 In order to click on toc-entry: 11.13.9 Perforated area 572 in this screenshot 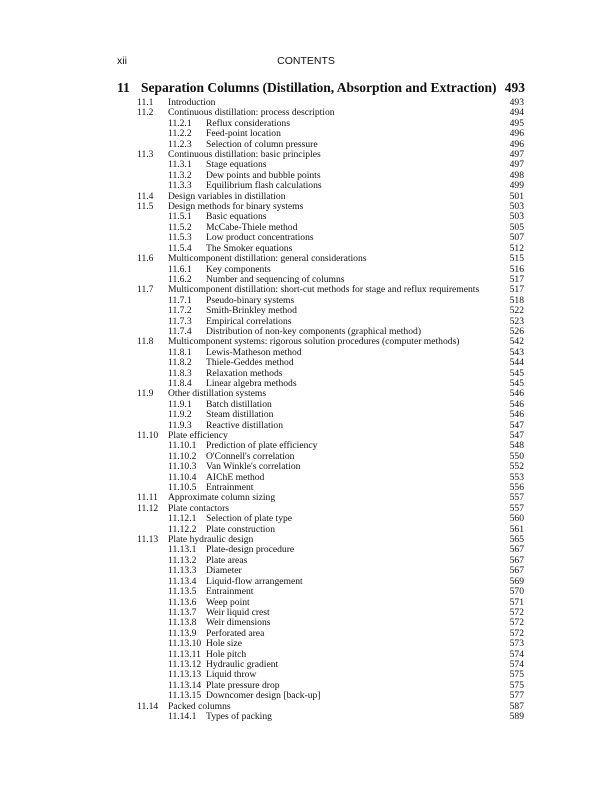, I will do `click(306, 633)`.